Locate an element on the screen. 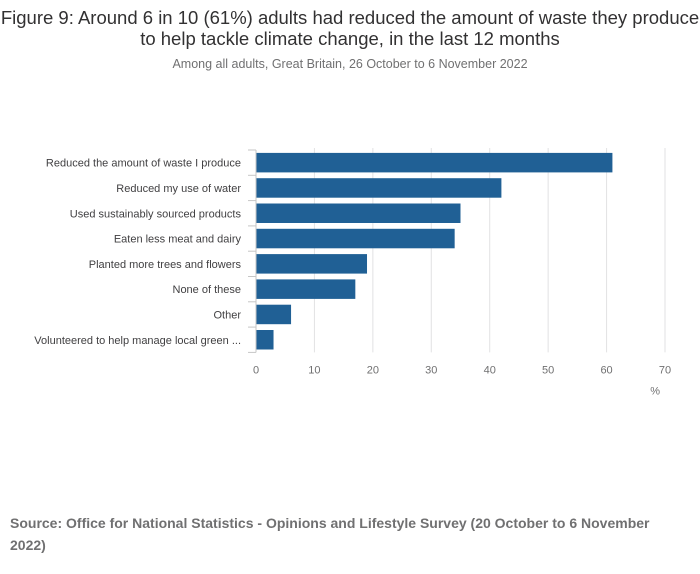 Image resolution: width=700 pixels, height=574 pixels. x-tick-label: 40 is located at coordinates (490, 370).